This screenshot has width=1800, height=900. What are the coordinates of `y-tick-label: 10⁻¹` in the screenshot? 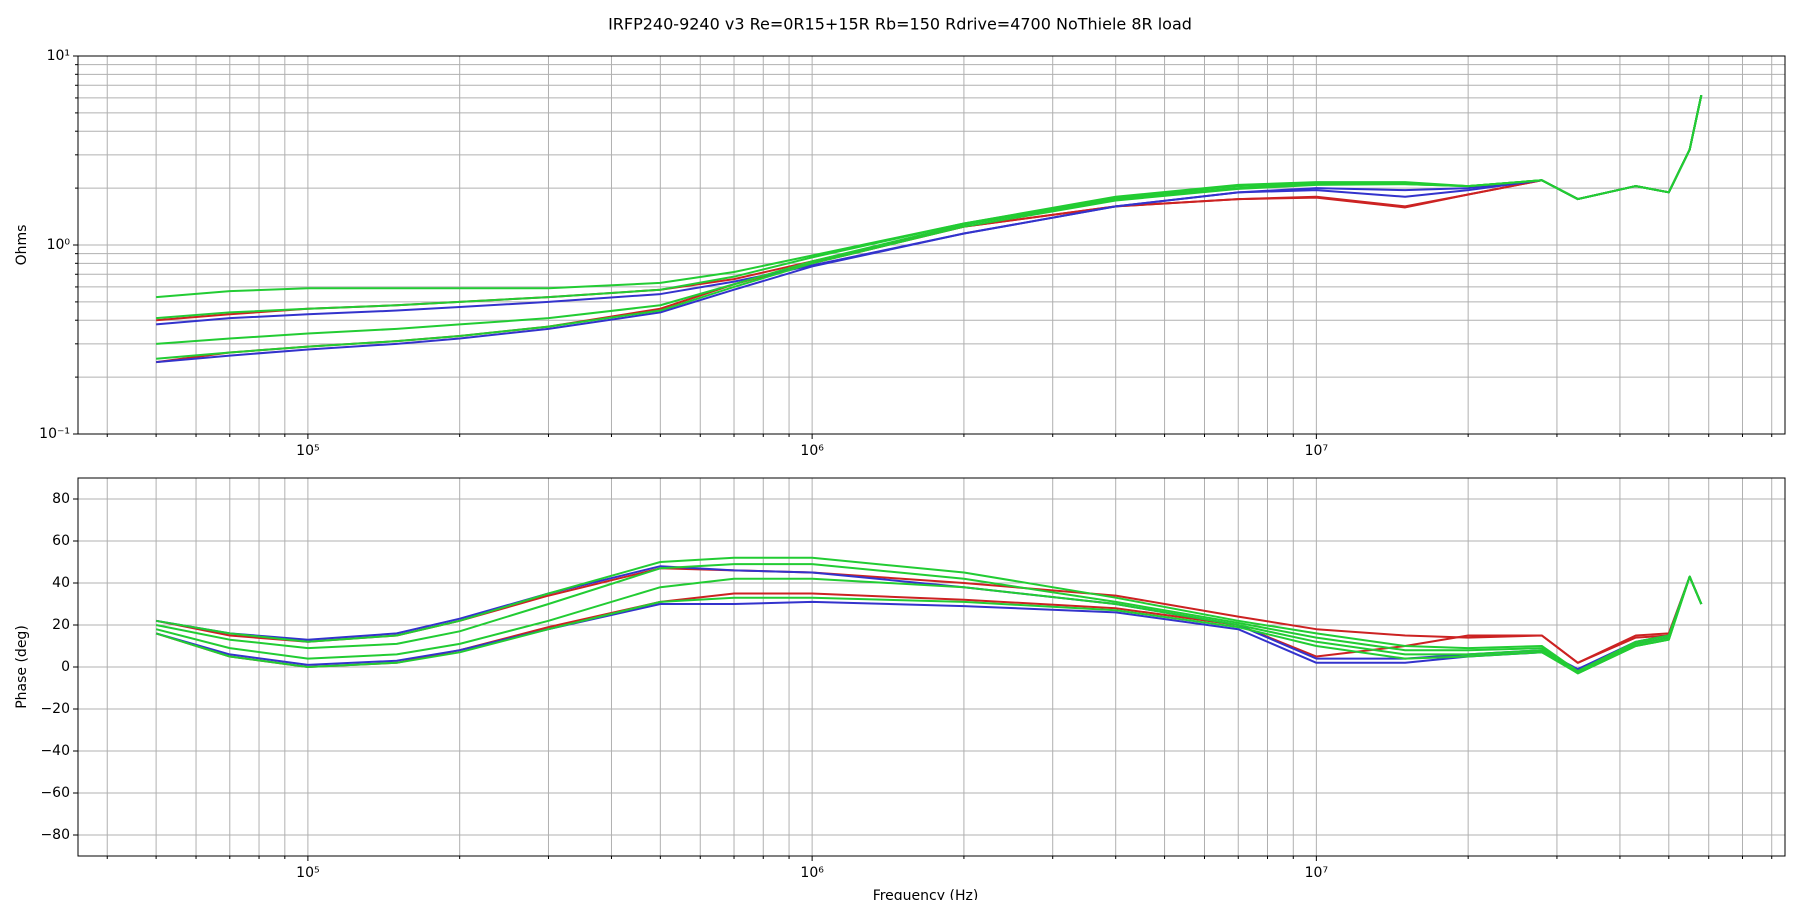 It's located at (54, 434).